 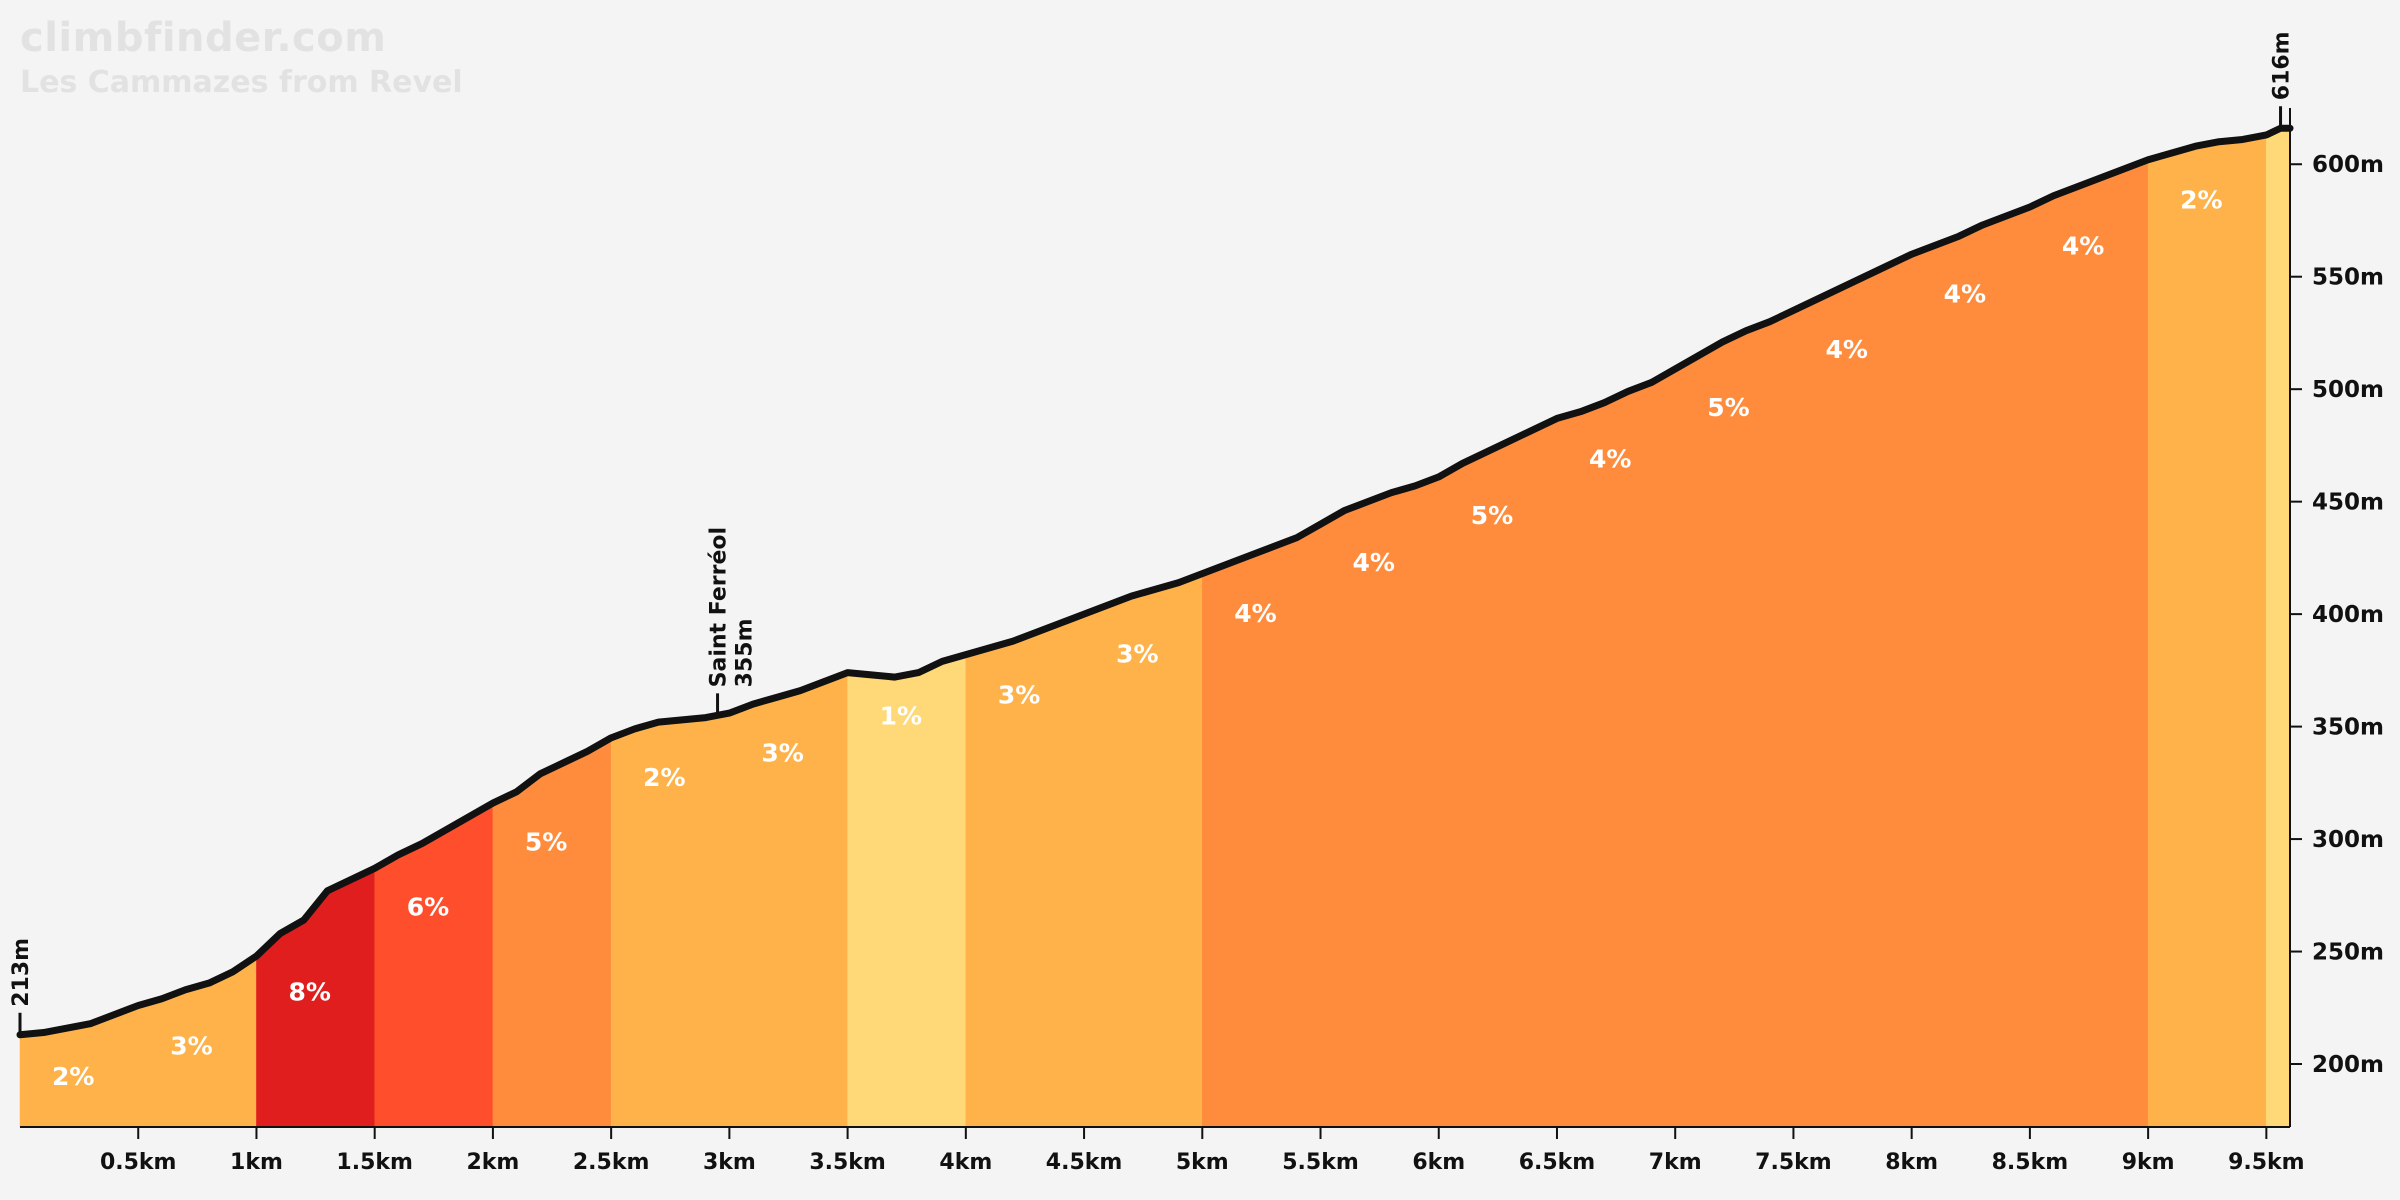 I want to click on x-tick-label-7: 4km, so click(x=965, y=1162).